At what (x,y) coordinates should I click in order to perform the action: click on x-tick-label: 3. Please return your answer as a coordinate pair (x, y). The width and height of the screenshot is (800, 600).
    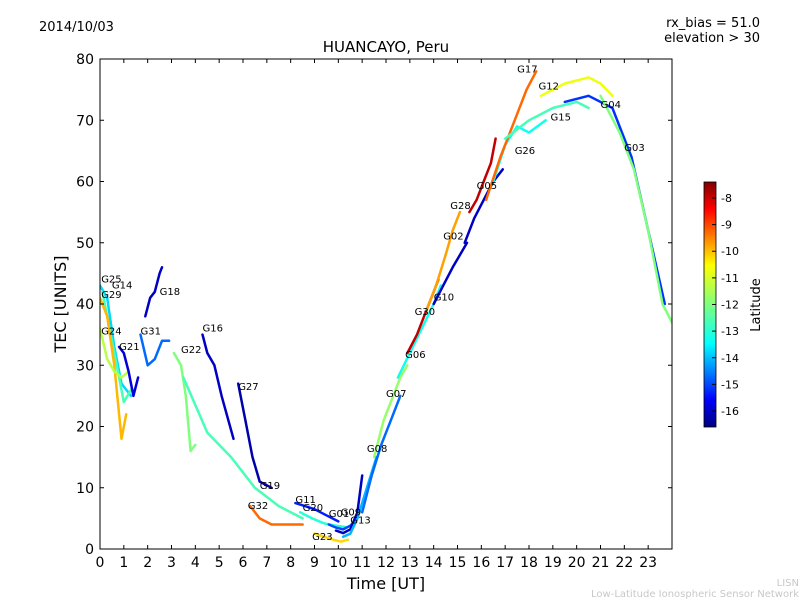
    Looking at the image, I should click on (171, 563).